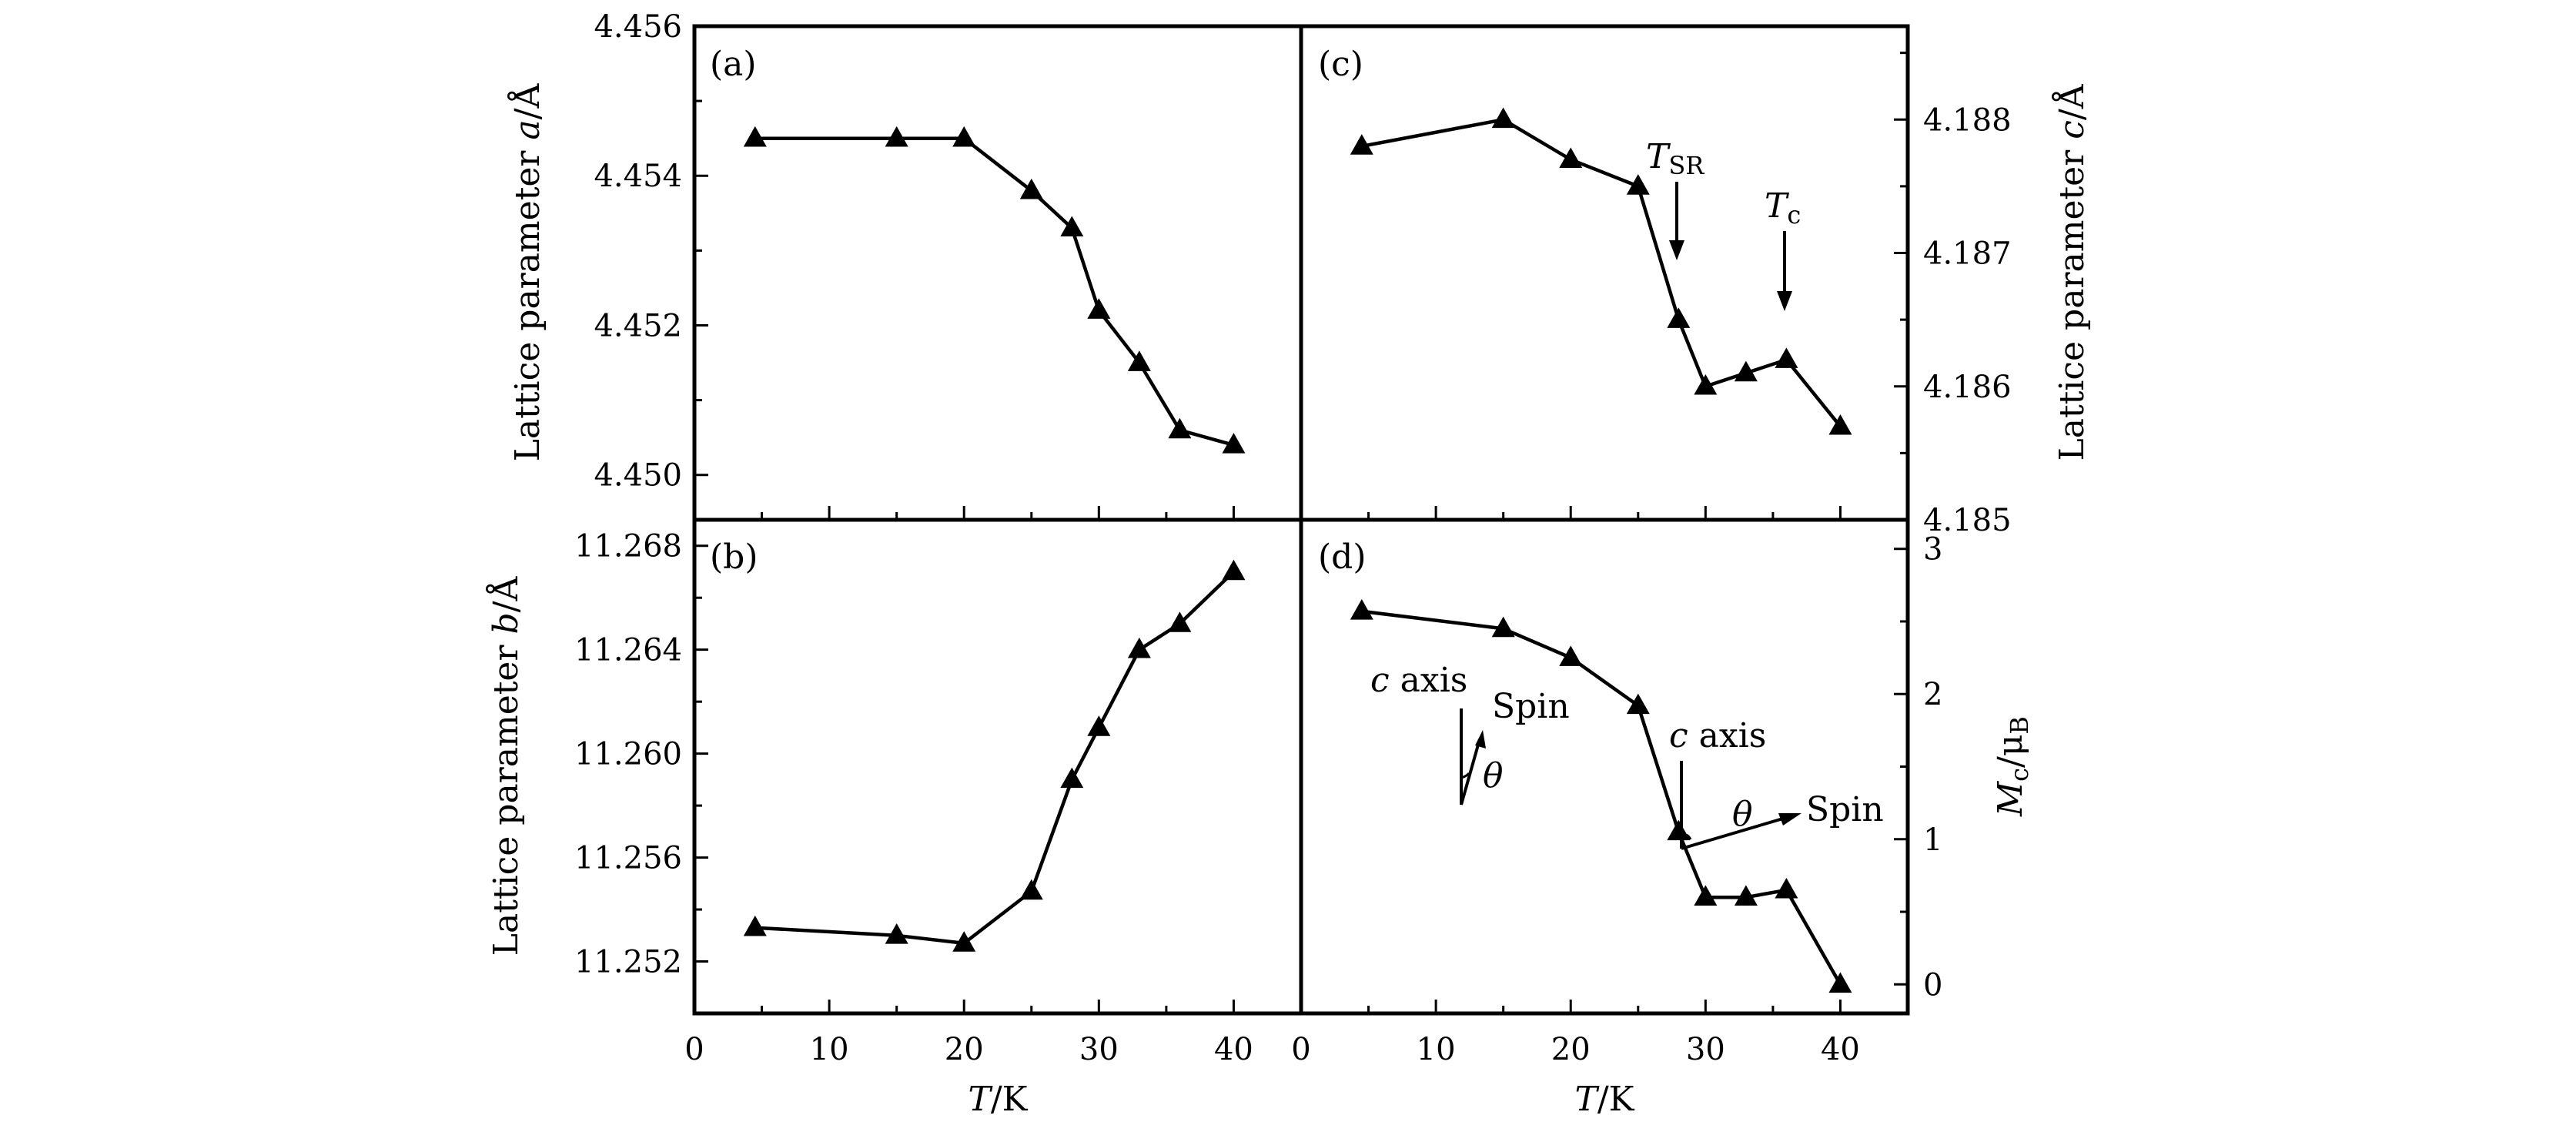  I want to click on tsr-annotation: TSR, so click(1676, 198).